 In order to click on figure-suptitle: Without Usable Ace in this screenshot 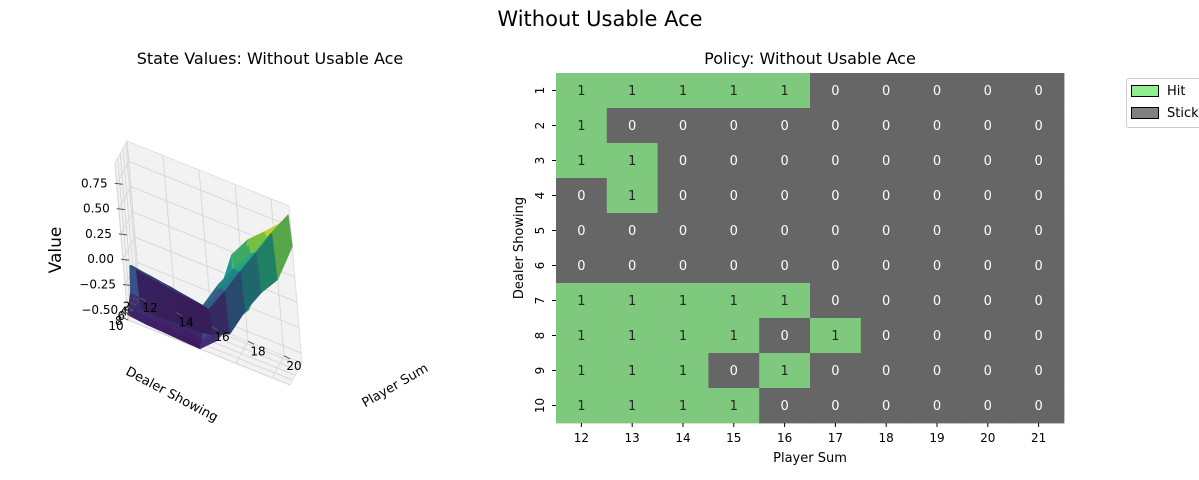, I will do `click(599, 19)`.